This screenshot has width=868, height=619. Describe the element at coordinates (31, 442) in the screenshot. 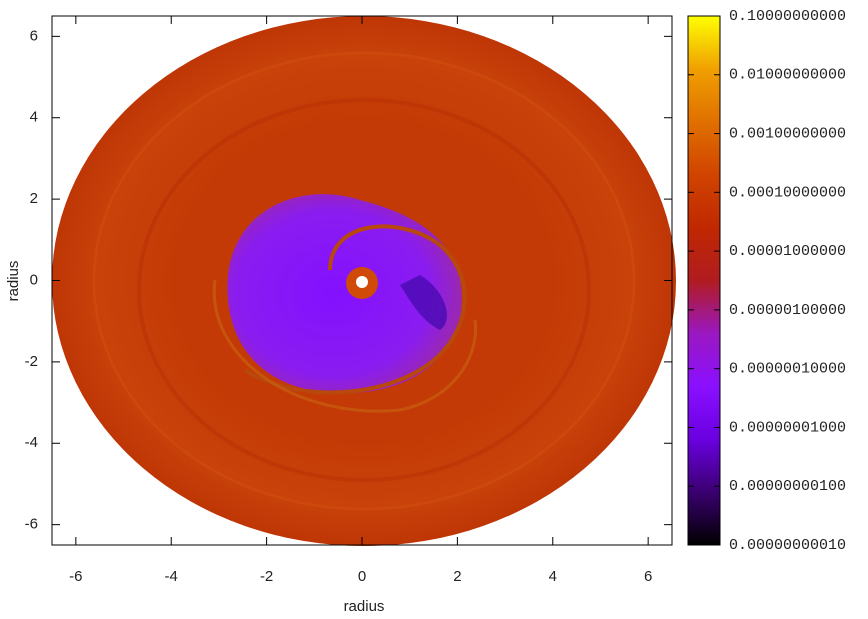

I see `y-tick-label: -4` at that location.